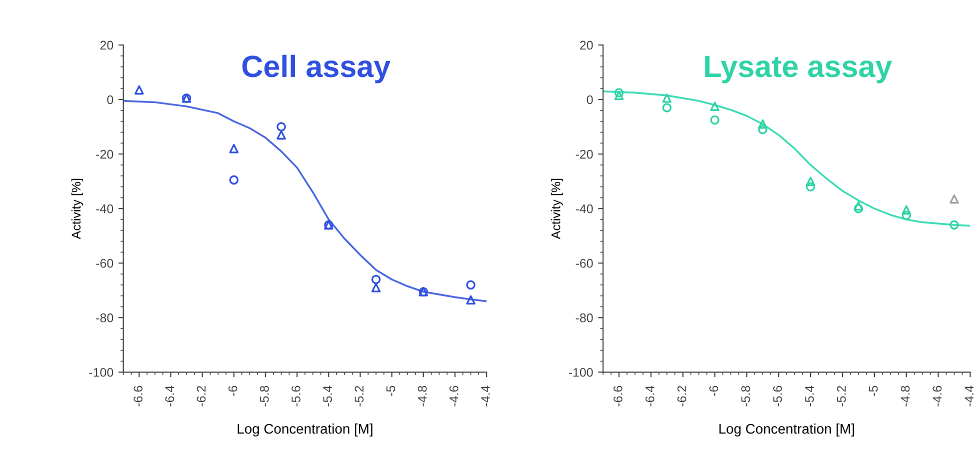 The width and height of the screenshot is (979, 450). Describe the element at coordinates (316, 69) in the screenshot. I see `chart-title: Cell assay` at that location.